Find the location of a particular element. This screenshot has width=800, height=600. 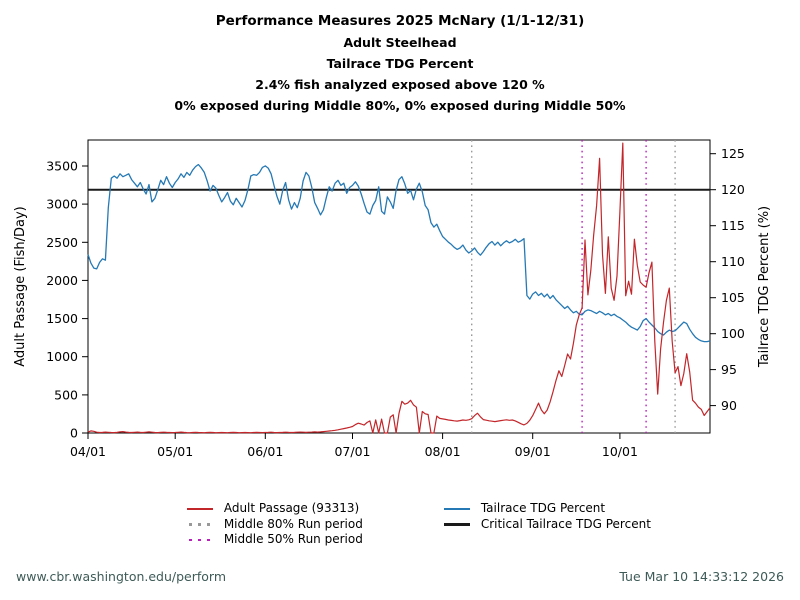

legend-item-critical-tdg: Critical Tailrace TDG Percent is located at coordinates (547, 525).